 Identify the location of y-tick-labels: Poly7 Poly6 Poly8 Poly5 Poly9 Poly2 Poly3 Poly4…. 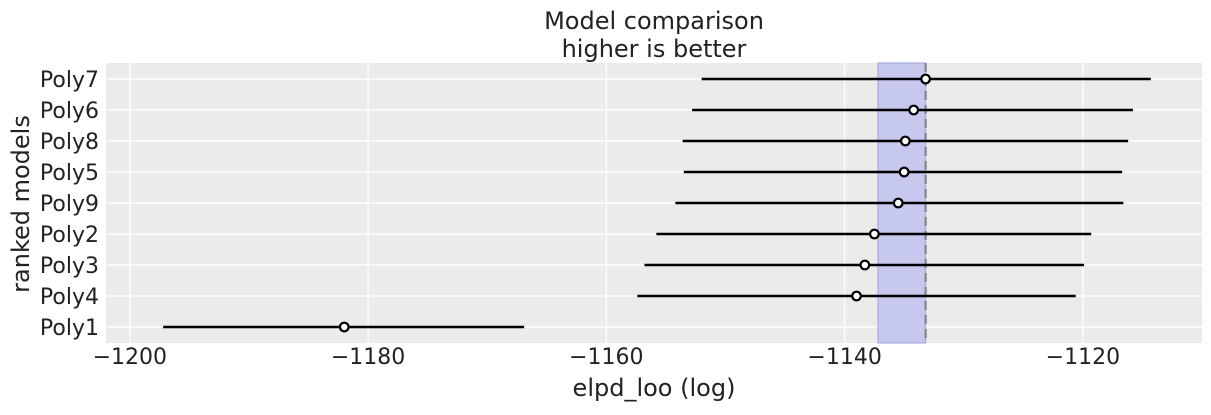
(69, 204).